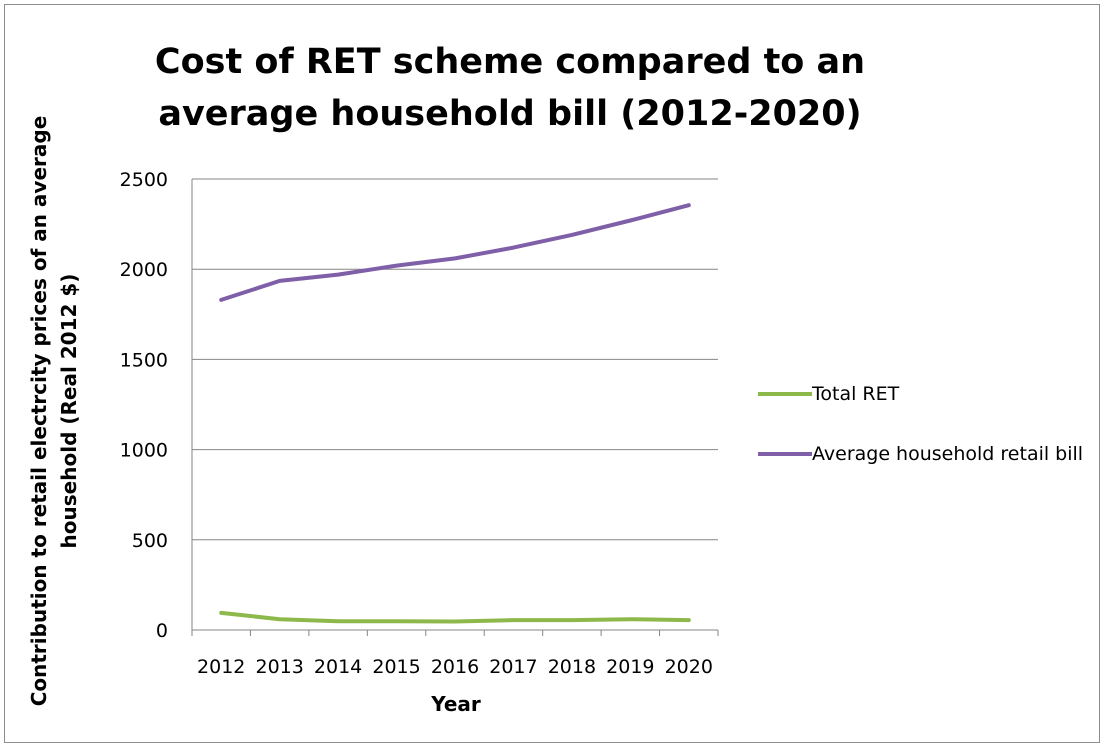 Image resolution: width=1105 pixels, height=747 pixels. What do you see at coordinates (221, 667) in the screenshot?
I see `x-tick-label: 2012` at bounding box center [221, 667].